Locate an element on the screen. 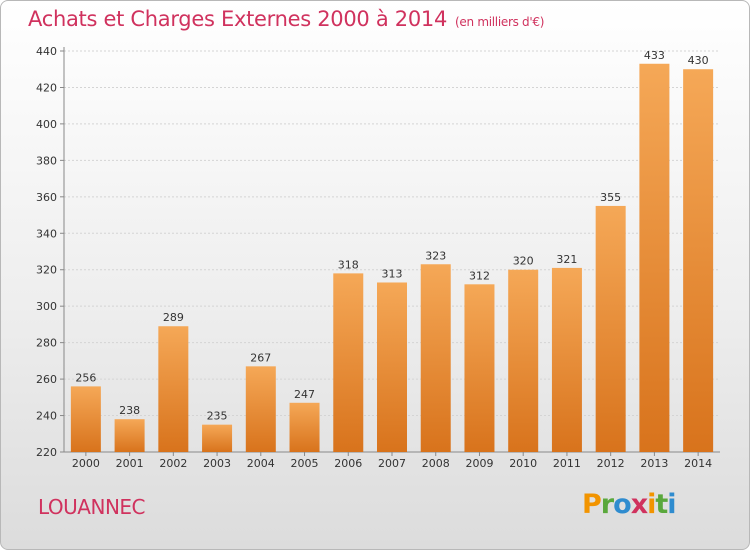 This screenshot has width=750, height=550. bar-value-label: 313 is located at coordinates (392, 273).